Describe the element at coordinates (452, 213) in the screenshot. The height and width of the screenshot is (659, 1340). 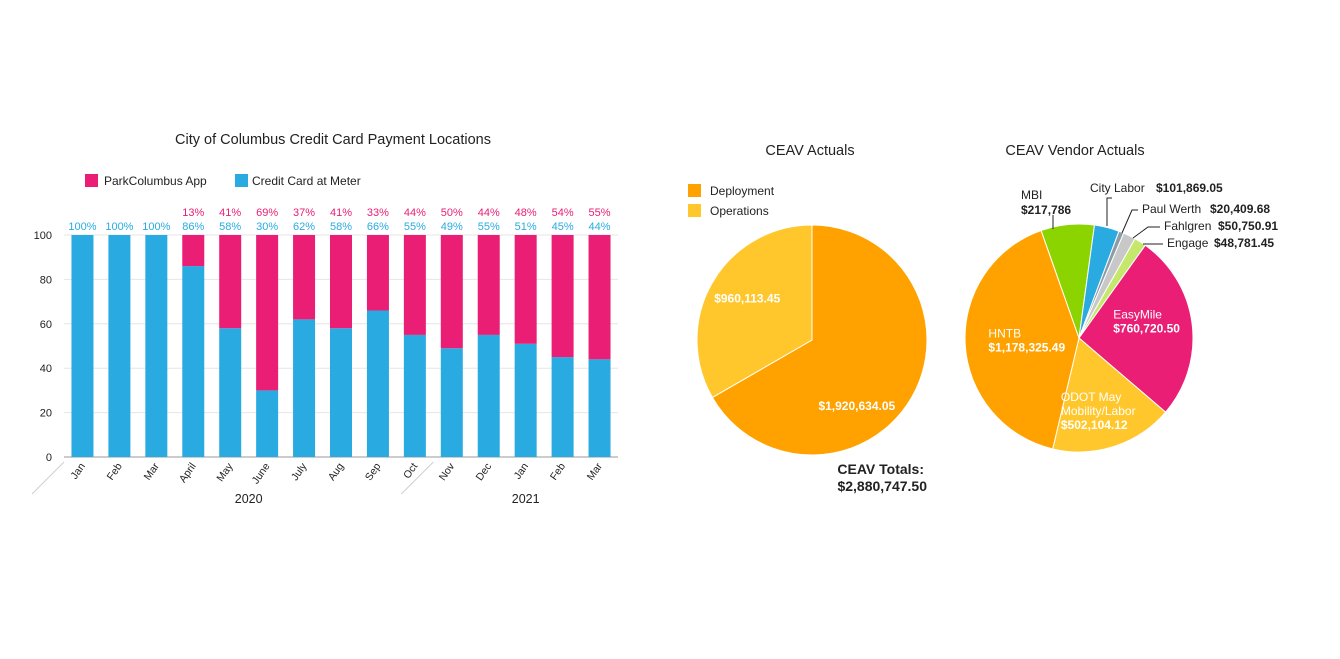
I see `data-label-parkcolumbus-app: 50%` at that location.